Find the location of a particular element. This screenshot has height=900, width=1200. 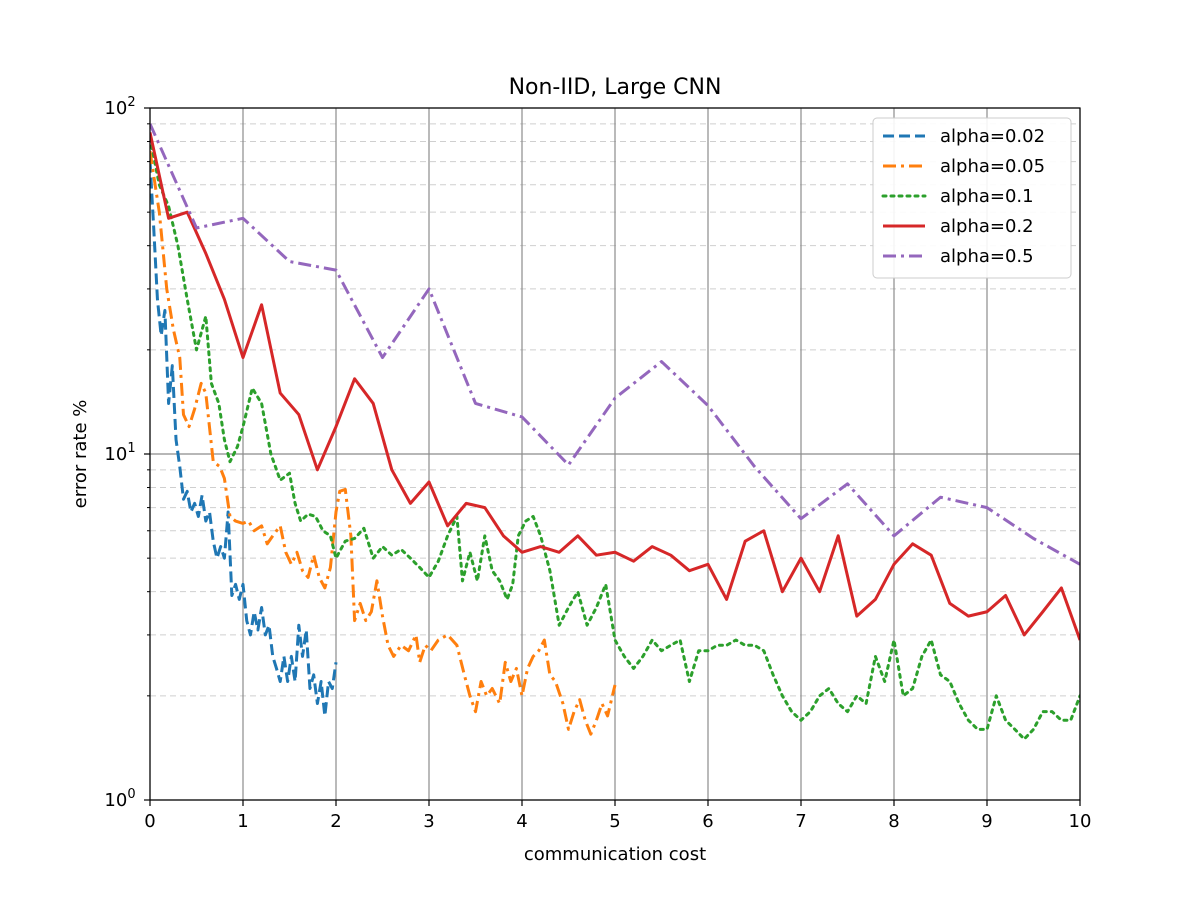

legend-box is located at coordinates (972, 198).